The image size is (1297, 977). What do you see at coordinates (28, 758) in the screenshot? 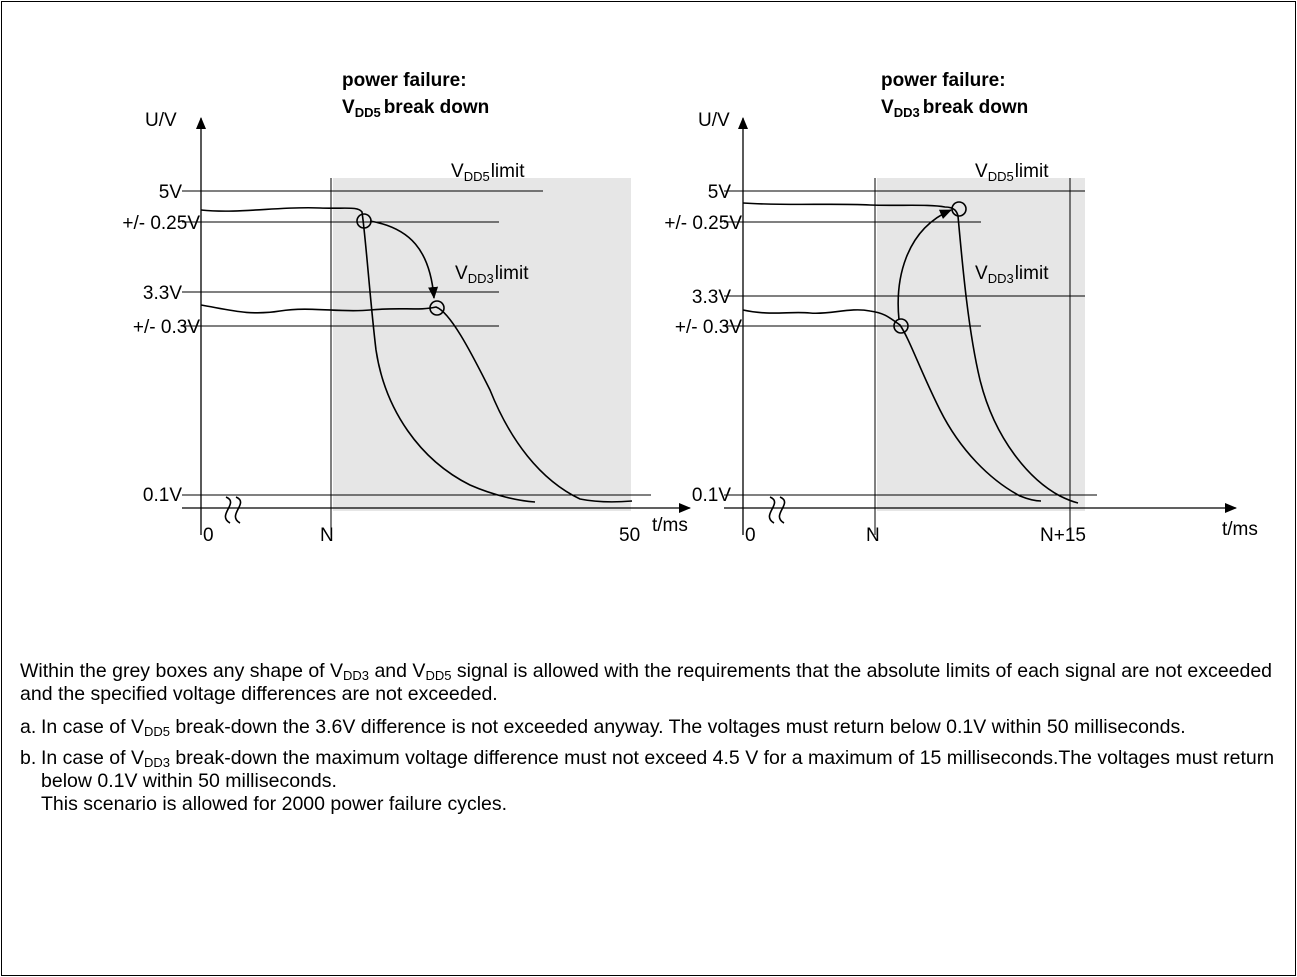
I see `item-marker: b.` at bounding box center [28, 758].